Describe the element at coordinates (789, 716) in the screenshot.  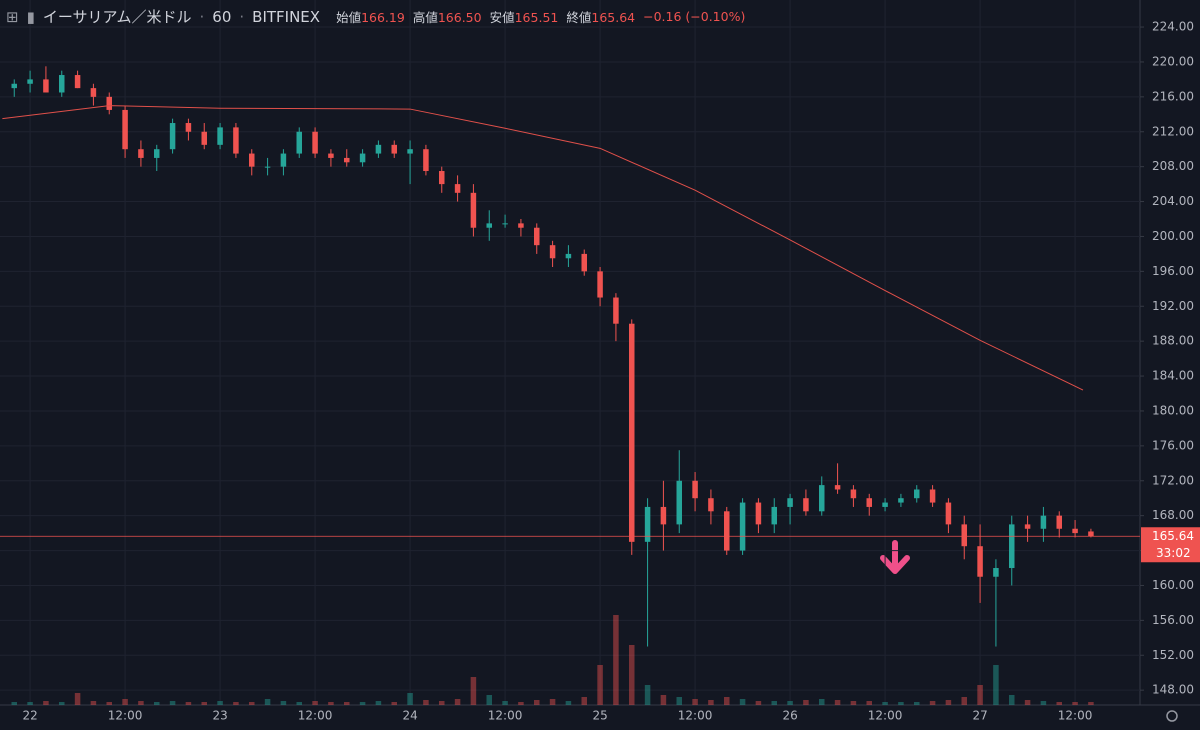
I see `x-tick-label: 26` at that location.